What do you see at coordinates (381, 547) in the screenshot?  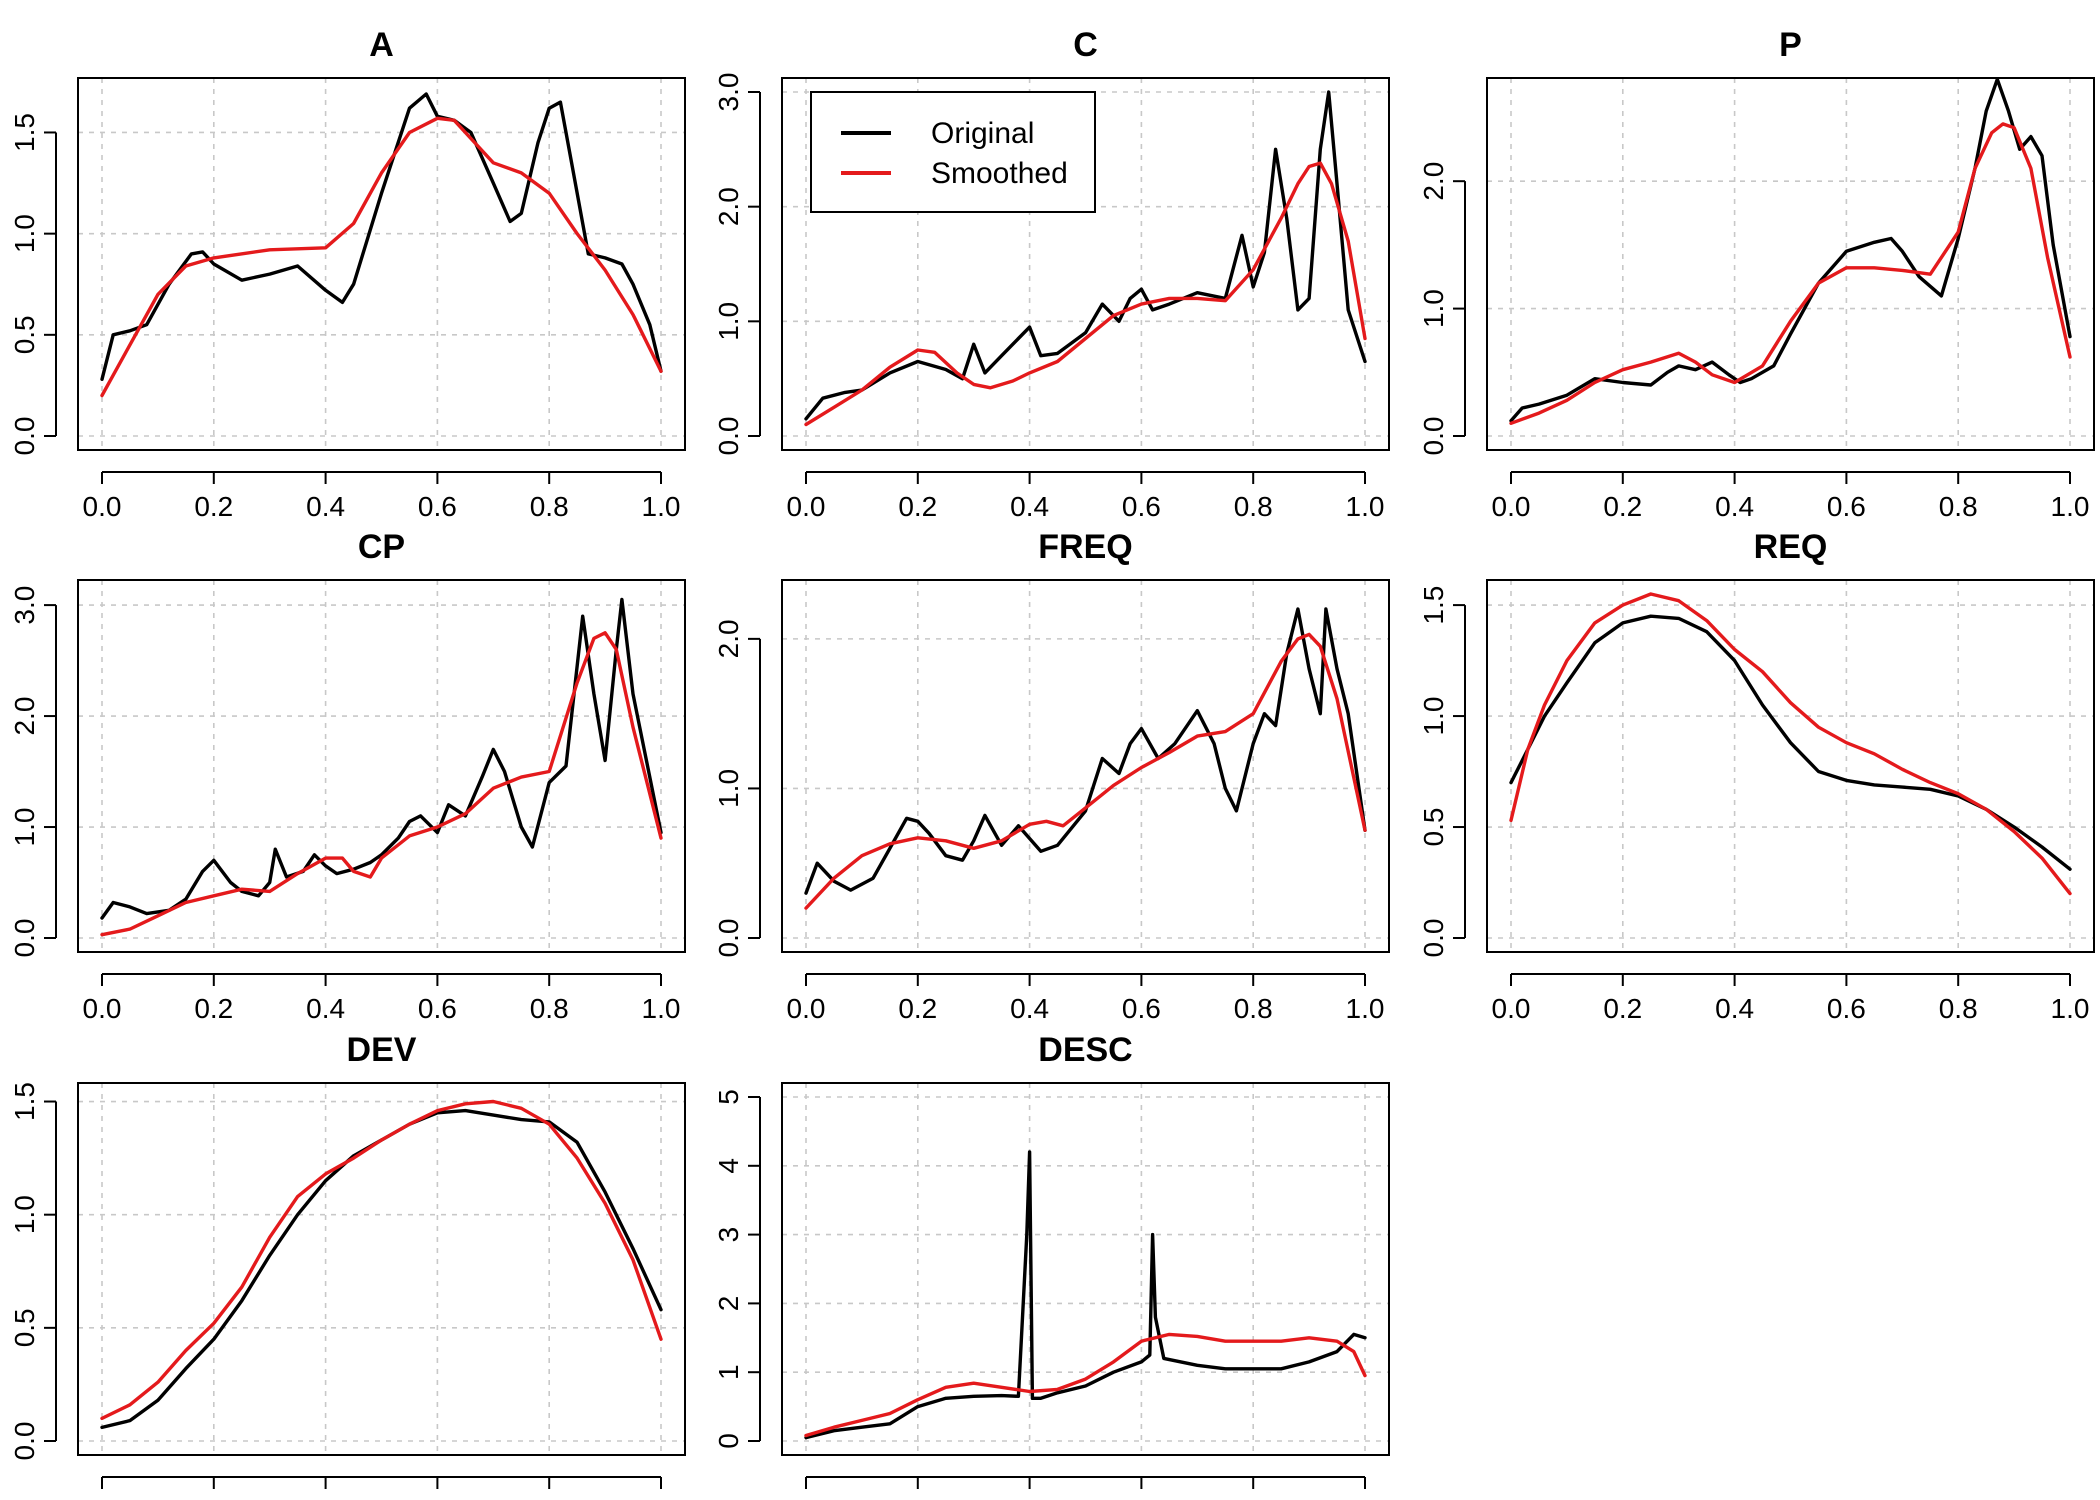 I see `panel-title: CP` at bounding box center [381, 547].